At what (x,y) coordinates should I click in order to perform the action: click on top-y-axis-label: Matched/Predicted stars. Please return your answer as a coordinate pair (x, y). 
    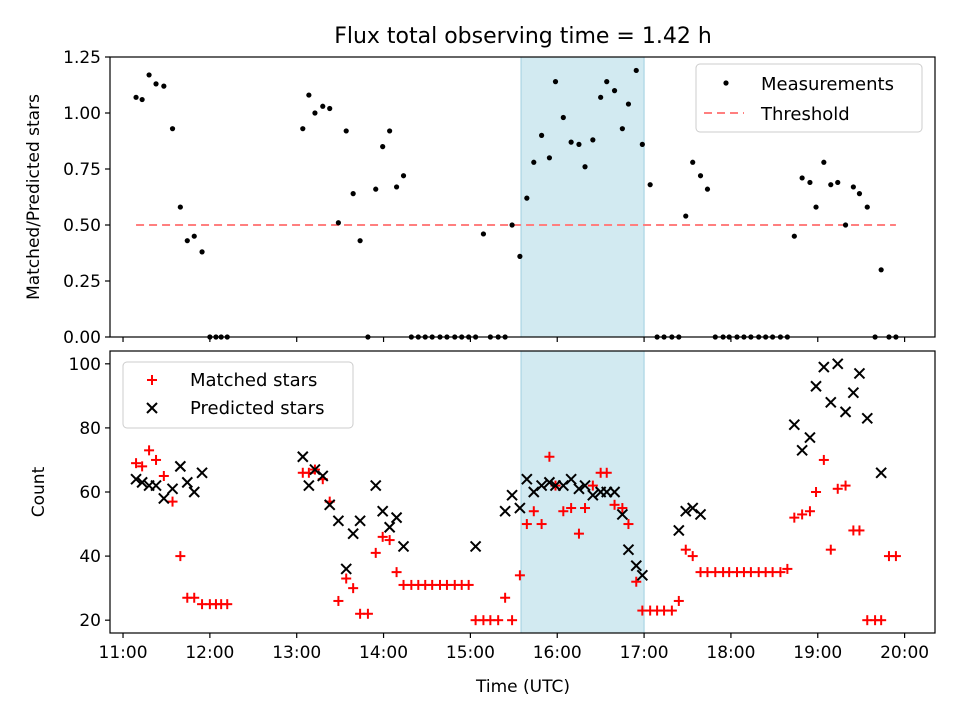
    Looking at the image, I should click on (34, 197).